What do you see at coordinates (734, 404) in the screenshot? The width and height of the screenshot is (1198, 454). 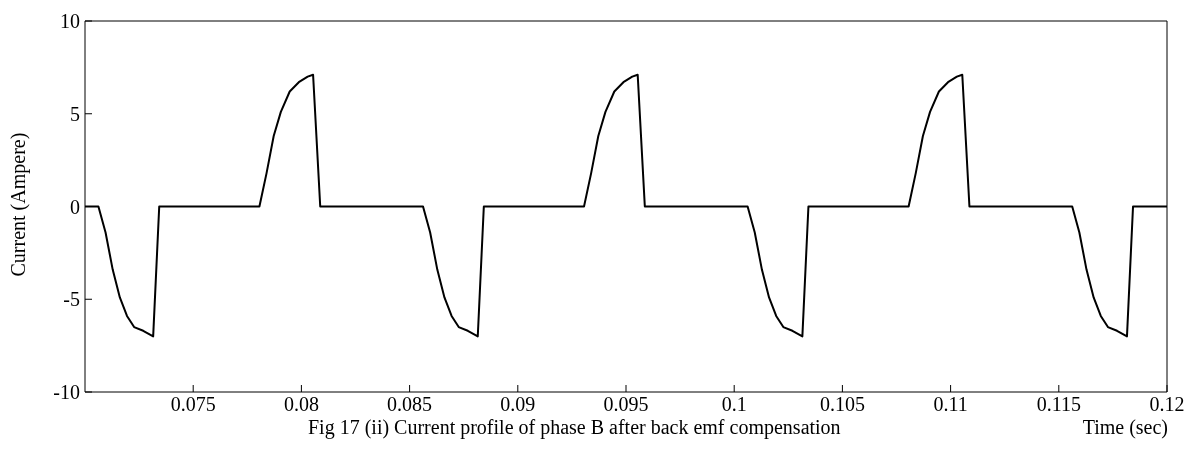 I see `x-tick-label: 0.1` at bounding box center [734, 404].